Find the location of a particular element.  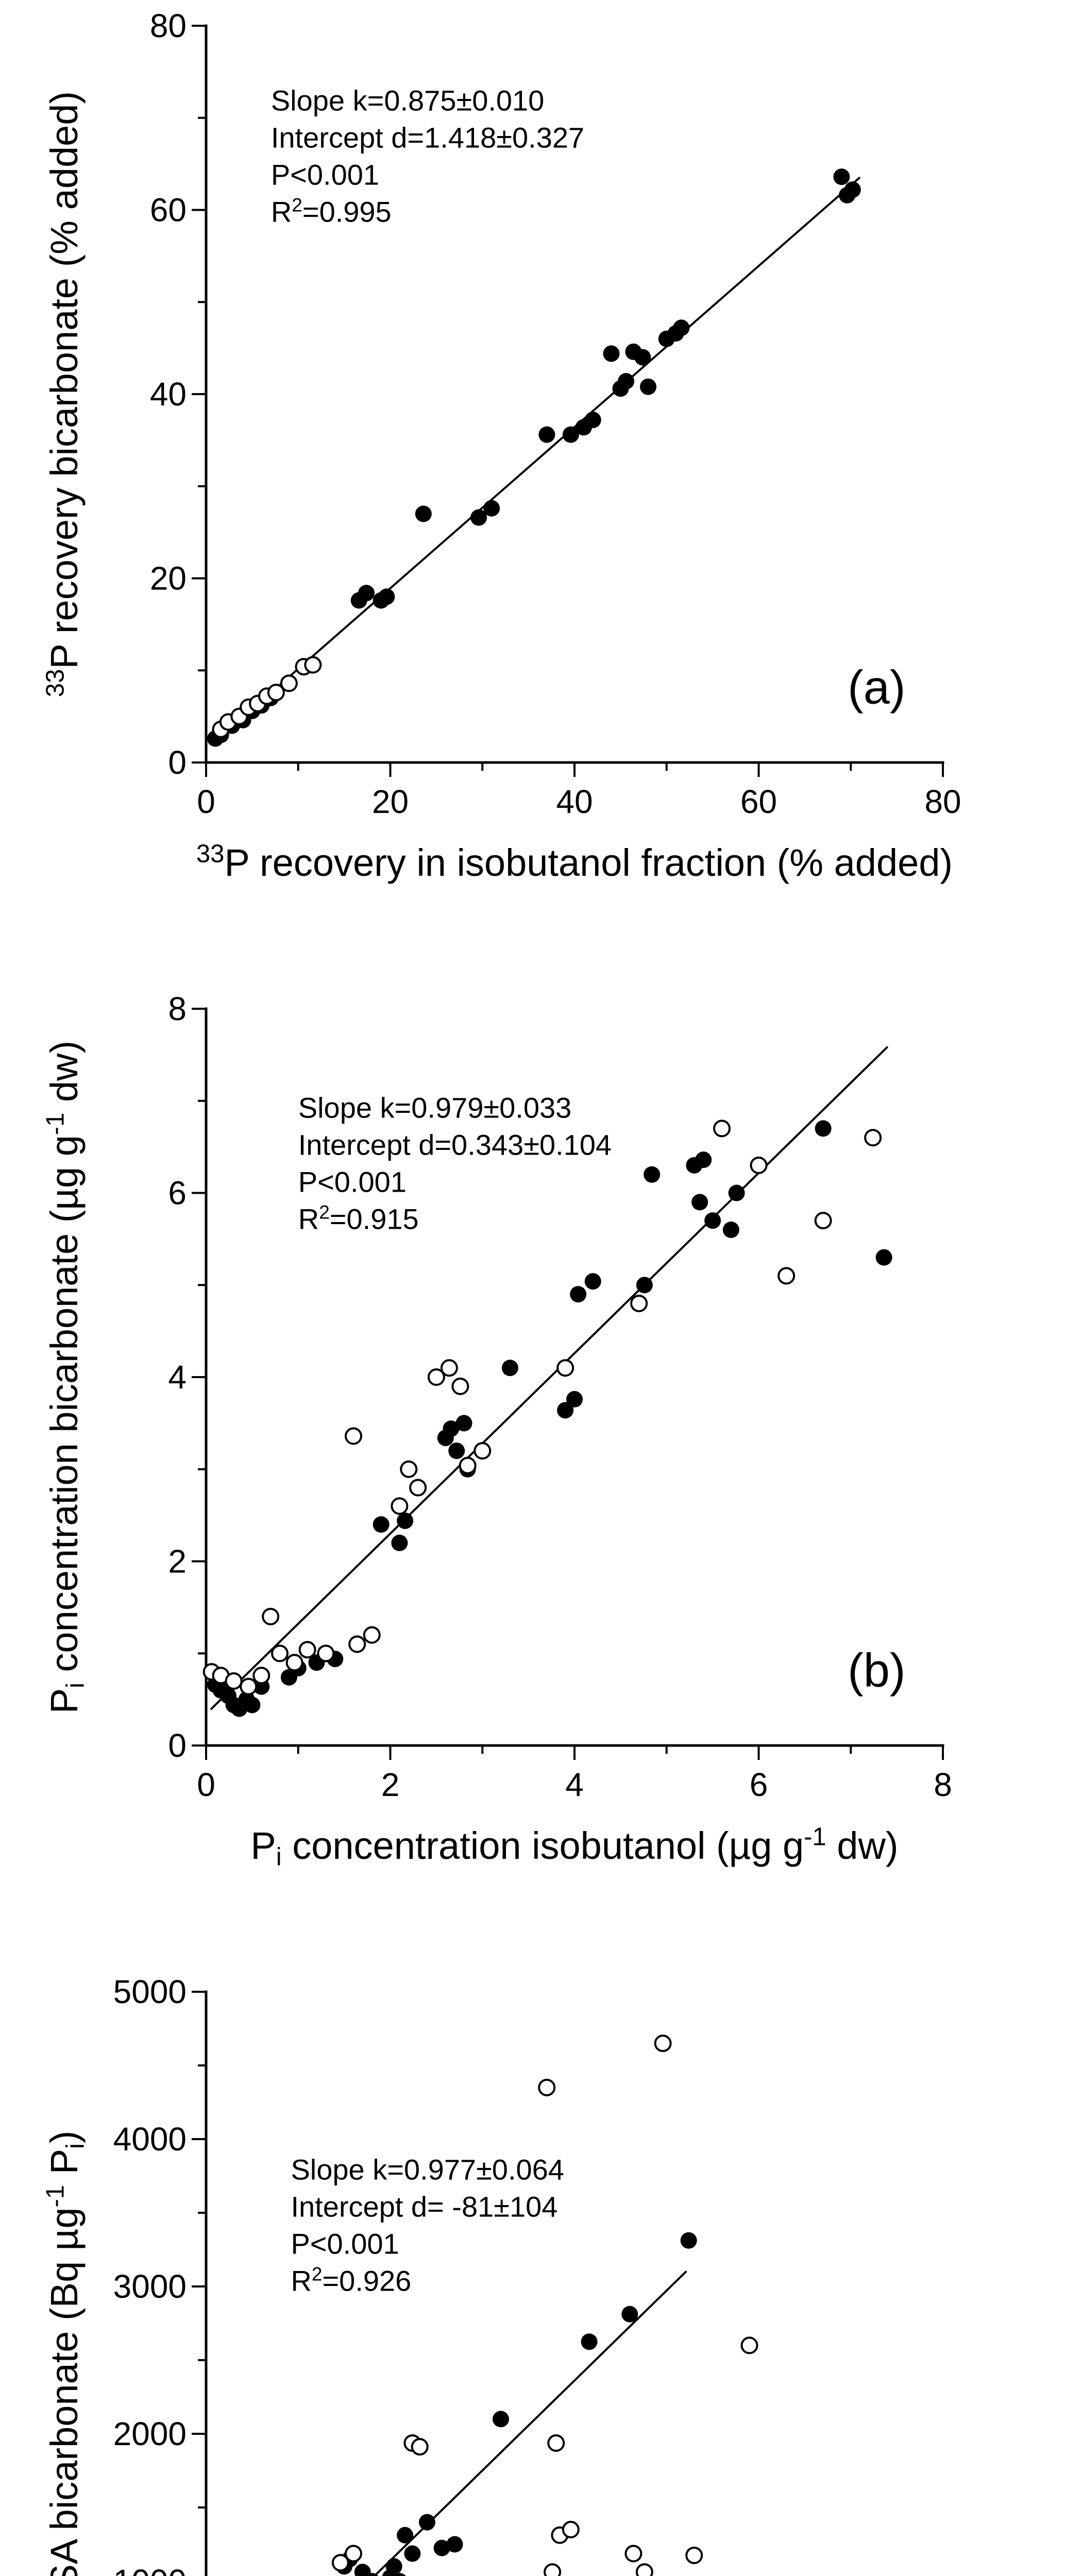

y-tick-label: 3000 is located at coordinates (150, 2286).